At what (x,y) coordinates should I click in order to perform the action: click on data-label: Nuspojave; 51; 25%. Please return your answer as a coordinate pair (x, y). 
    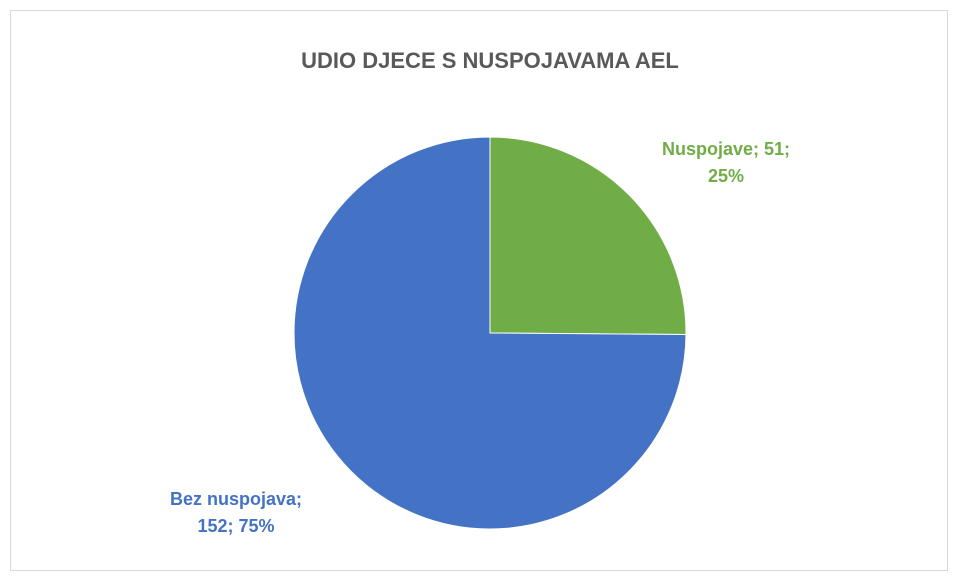
    Looking at the image, I should click on (726, 162).